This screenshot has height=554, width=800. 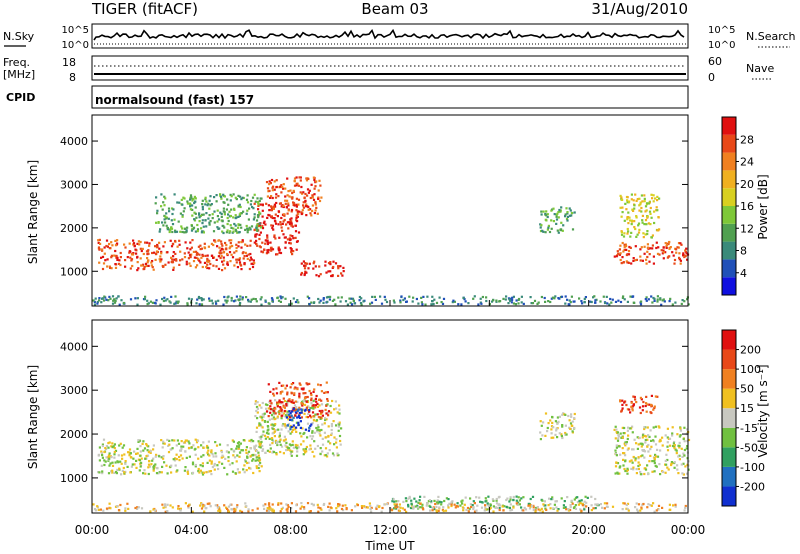 I want to click on x-tick-label: 08:00, so click(x=290, y=530).